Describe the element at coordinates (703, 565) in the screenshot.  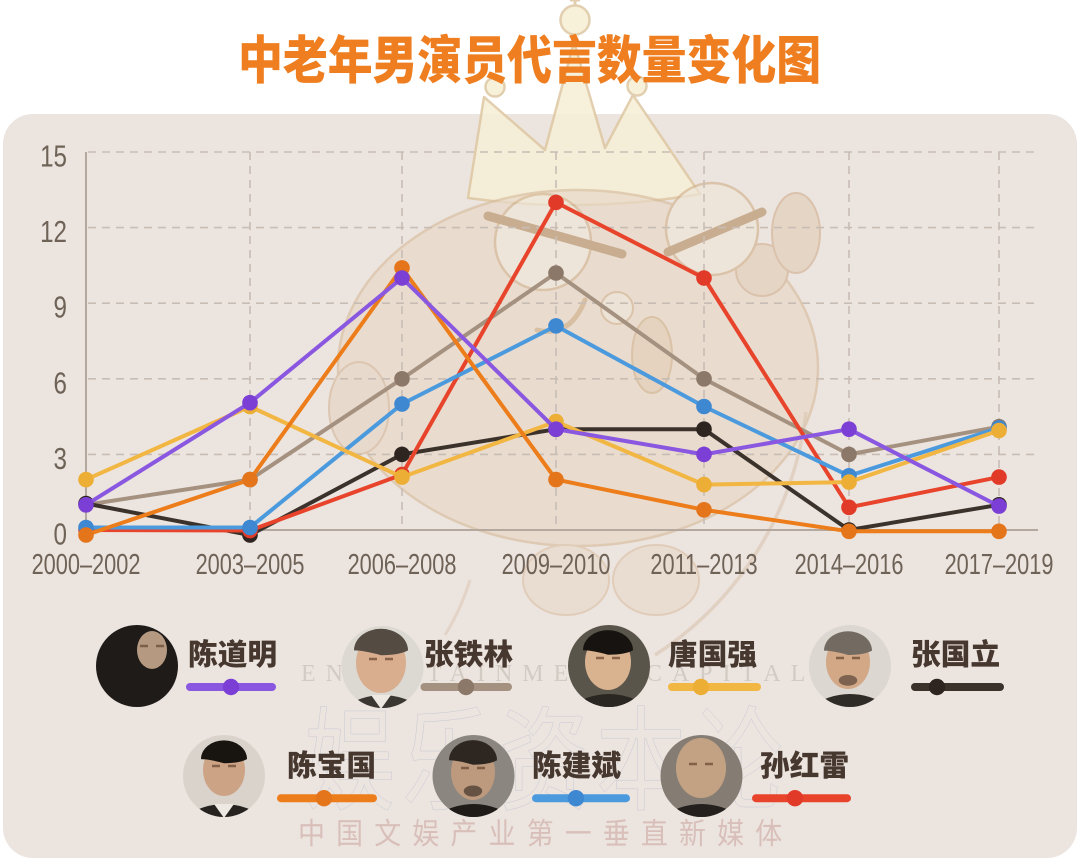
I see `svg-text: 2011–2013` at that location.